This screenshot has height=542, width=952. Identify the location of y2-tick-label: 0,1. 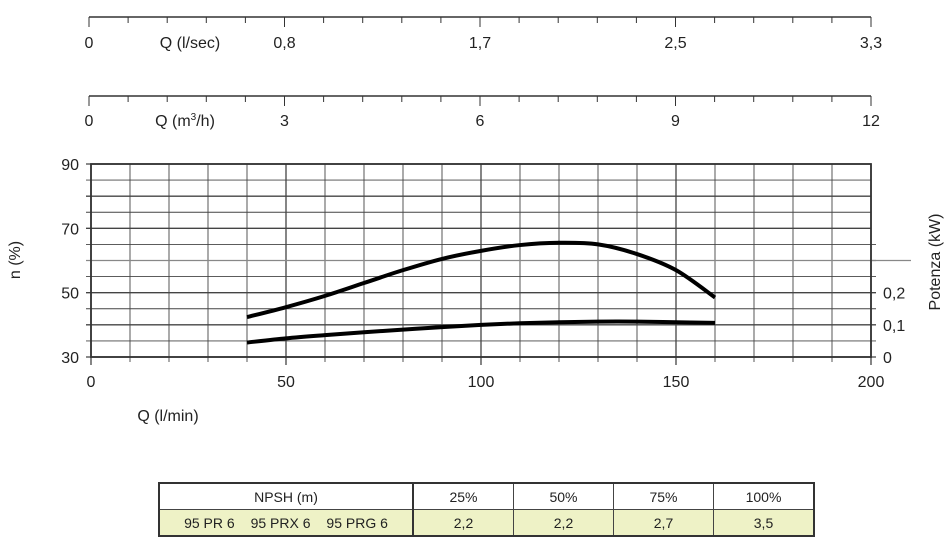
(894, 326).